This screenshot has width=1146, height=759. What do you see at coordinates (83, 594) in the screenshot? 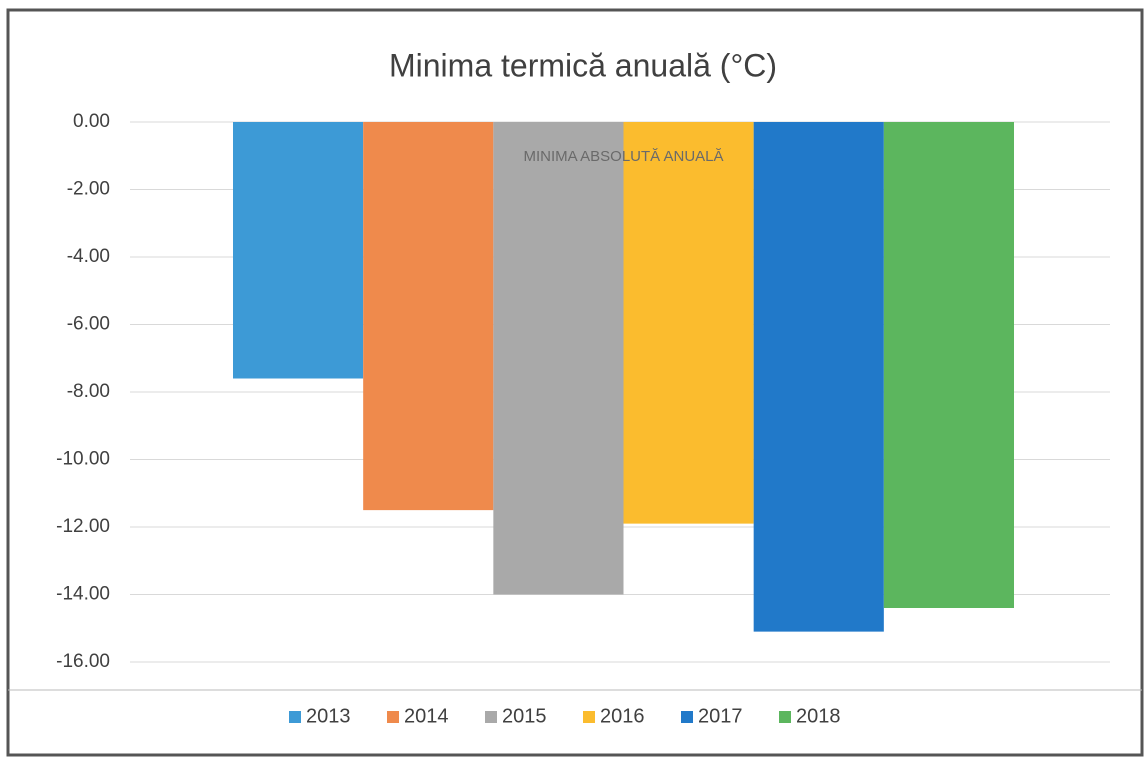
I see `y-tick-label: -14.00` at bounding box center [83, 594].